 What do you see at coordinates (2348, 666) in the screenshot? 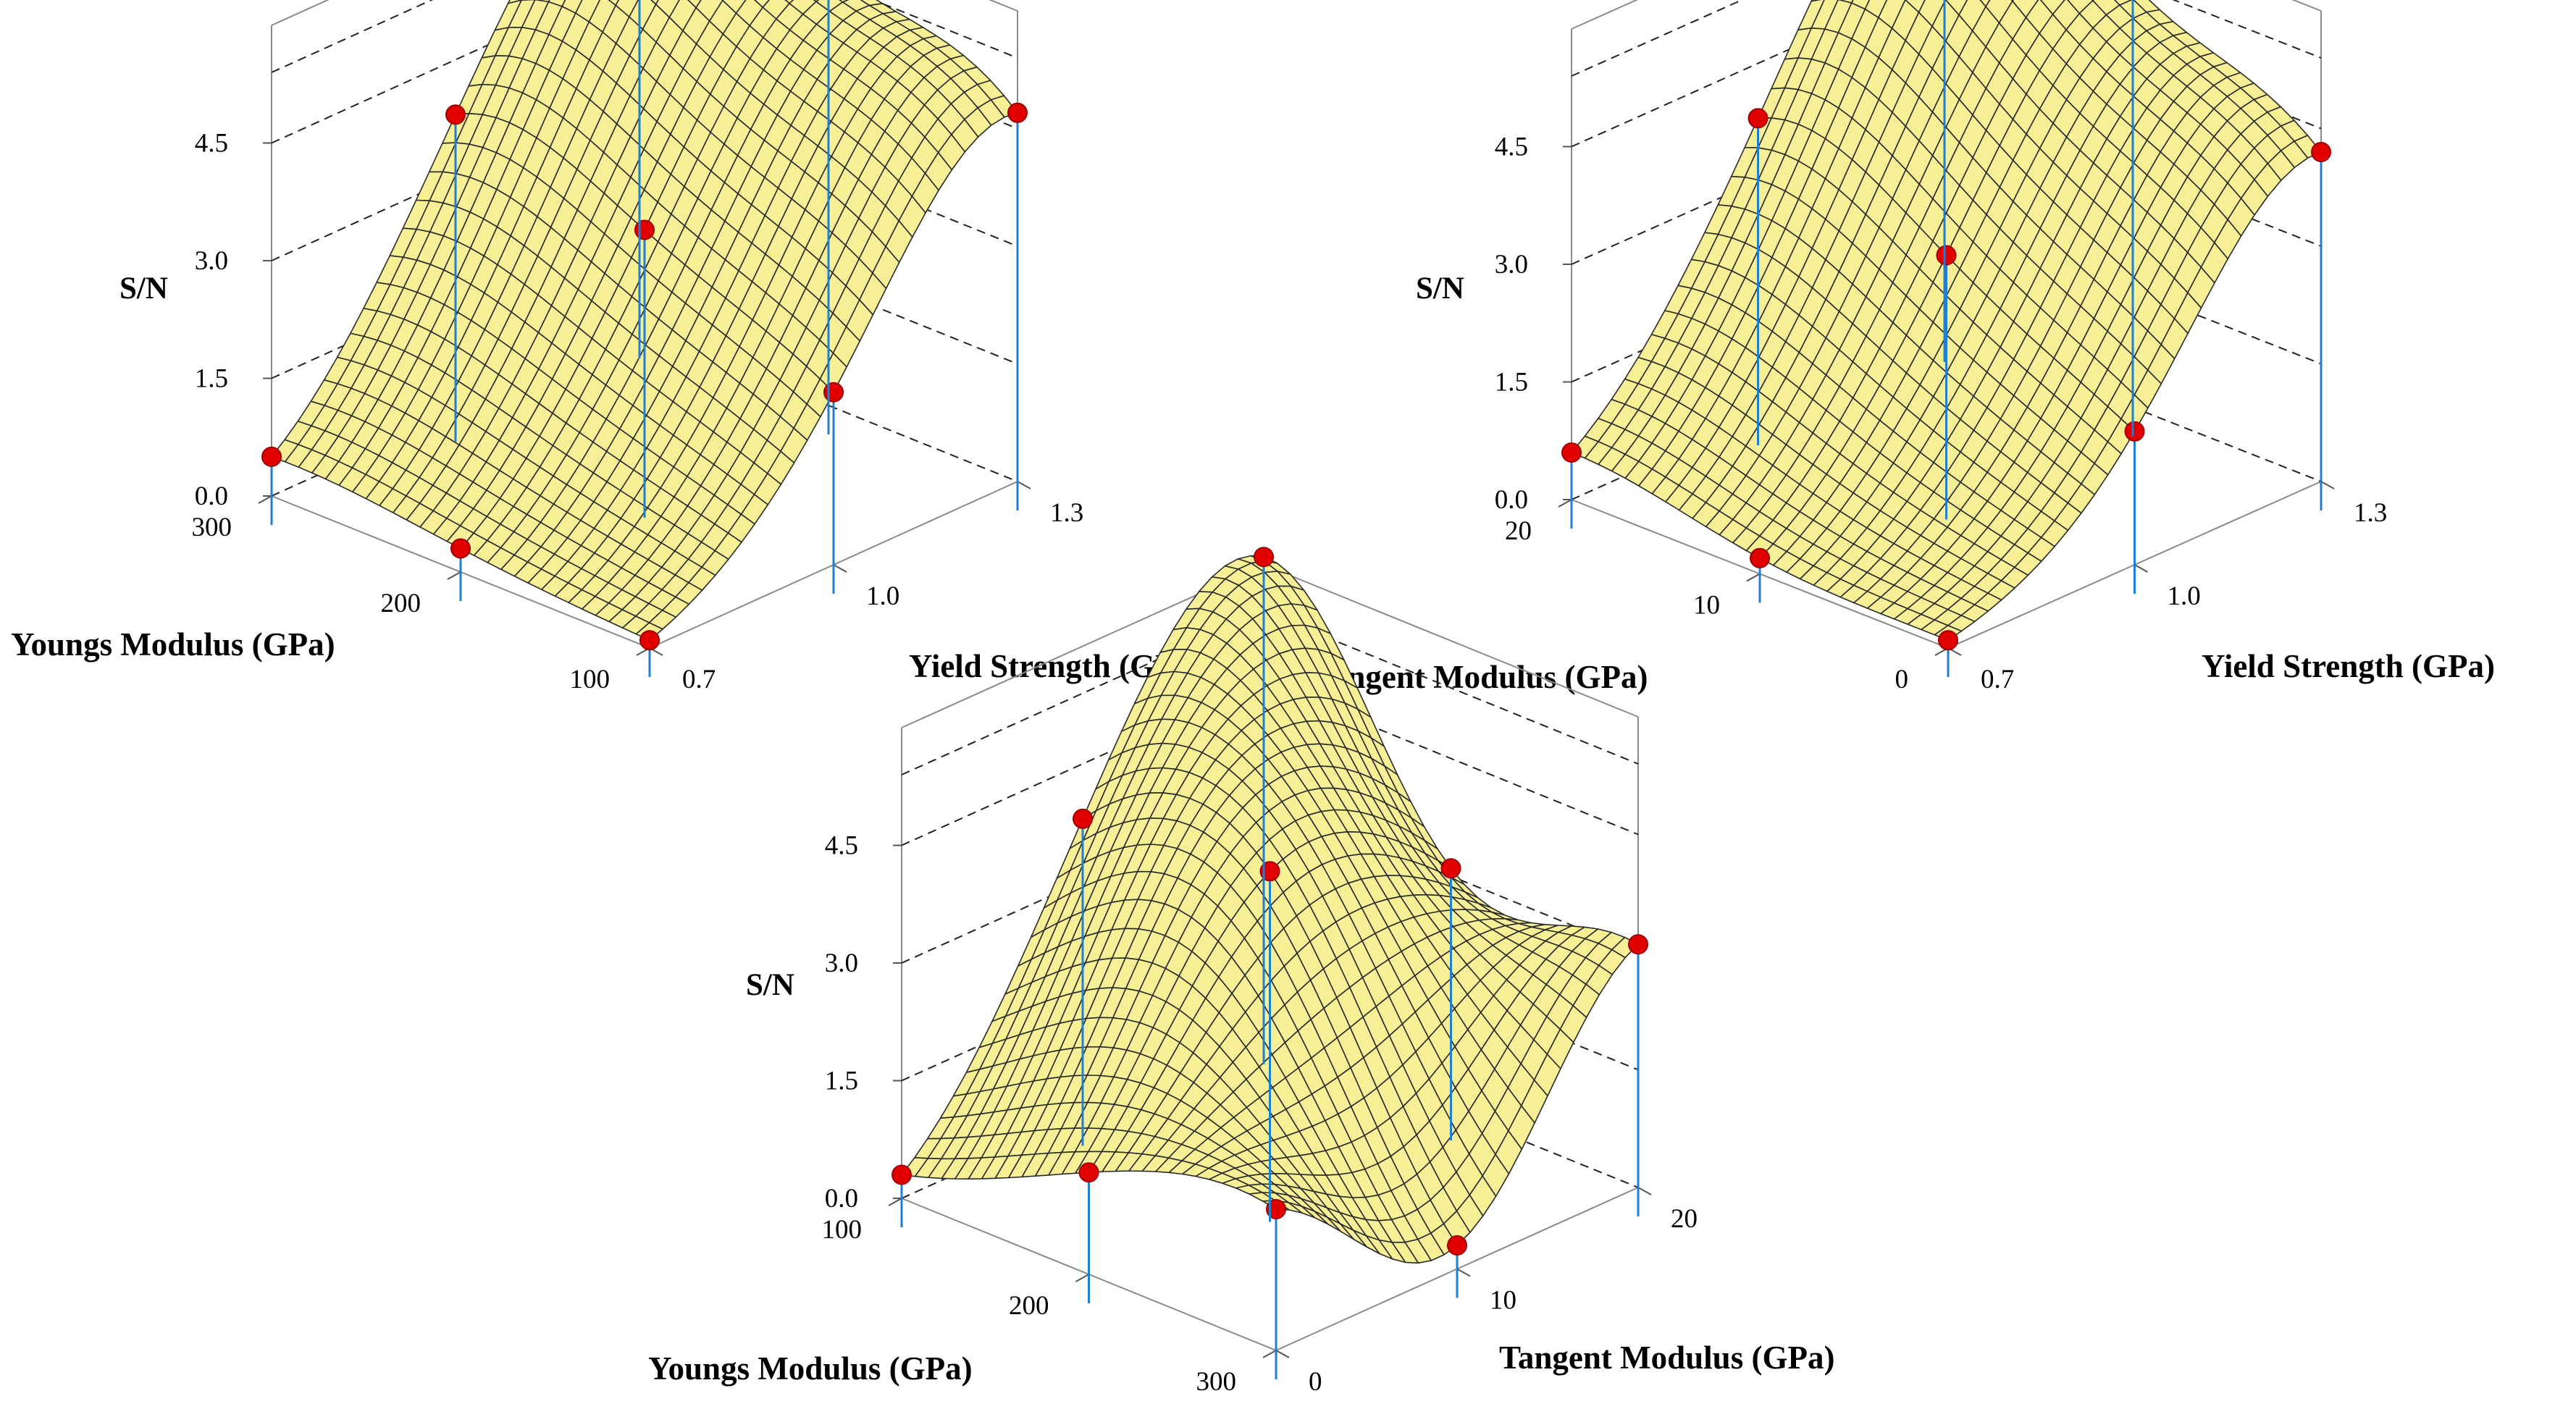
I see `y-axis-label: Yield Strength (GPa)` at bounding box center [2348, 666].